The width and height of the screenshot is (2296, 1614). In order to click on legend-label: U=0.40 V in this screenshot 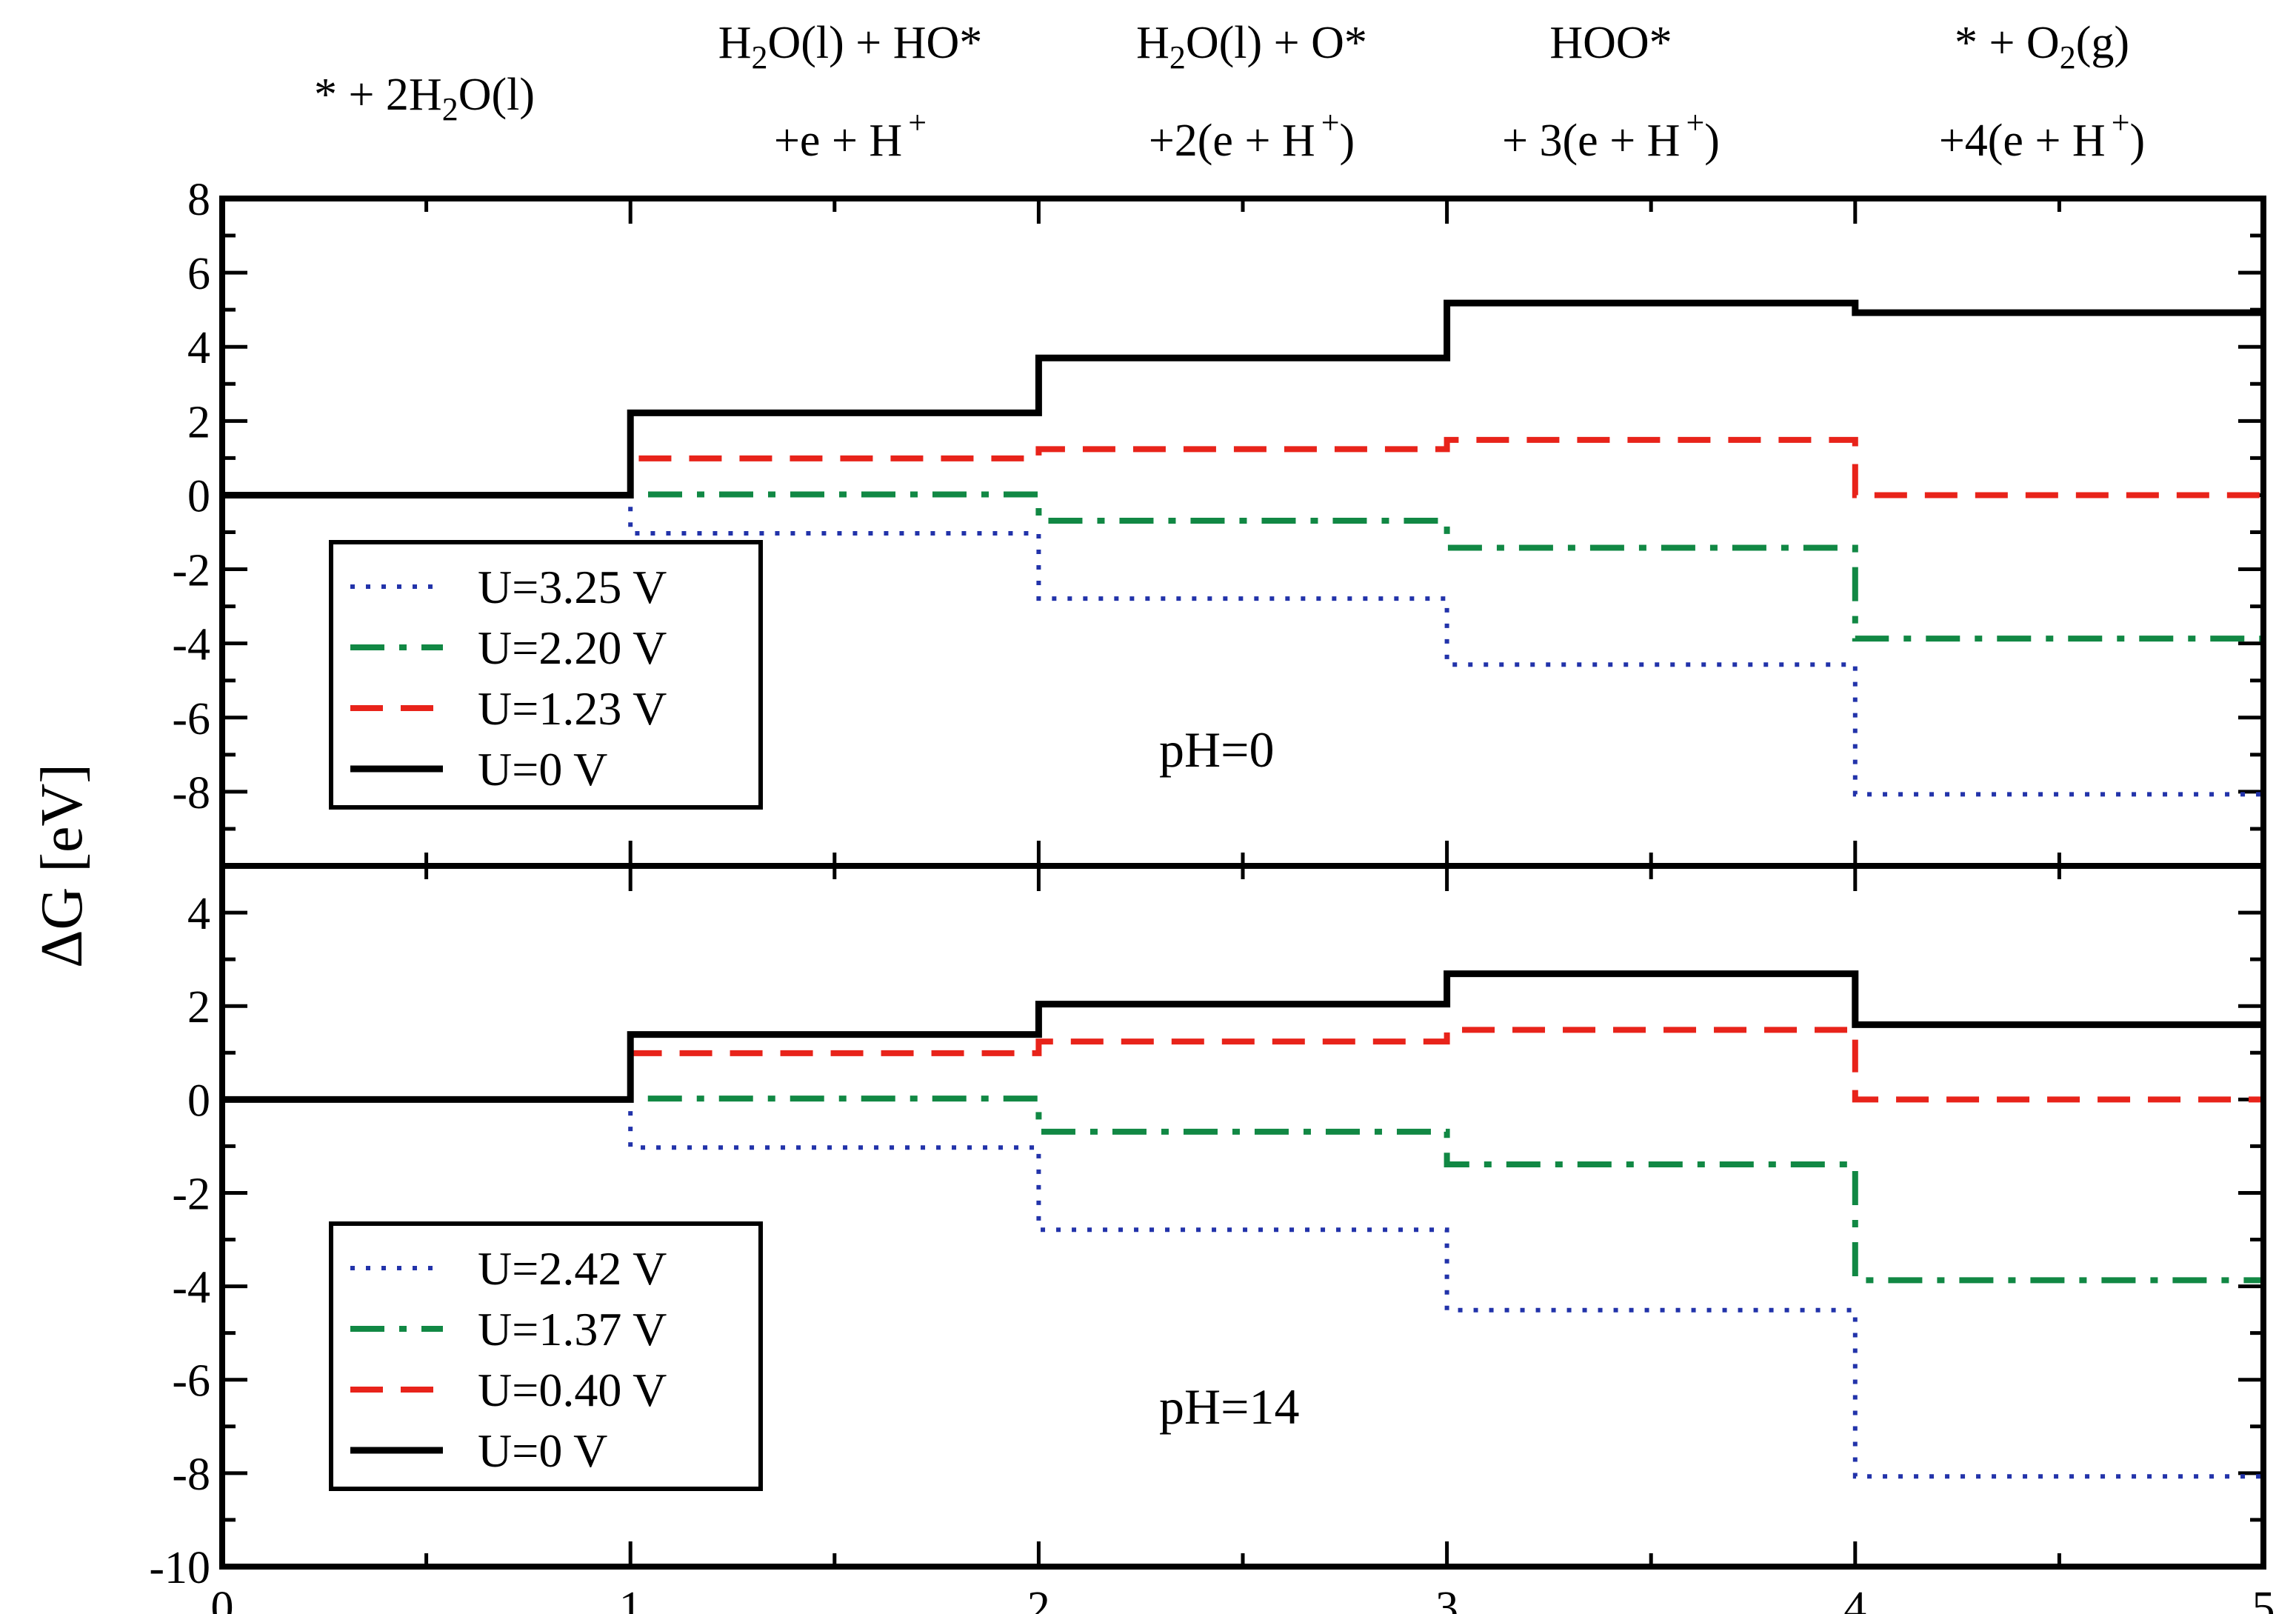, I will do `click(572, 1390)`.